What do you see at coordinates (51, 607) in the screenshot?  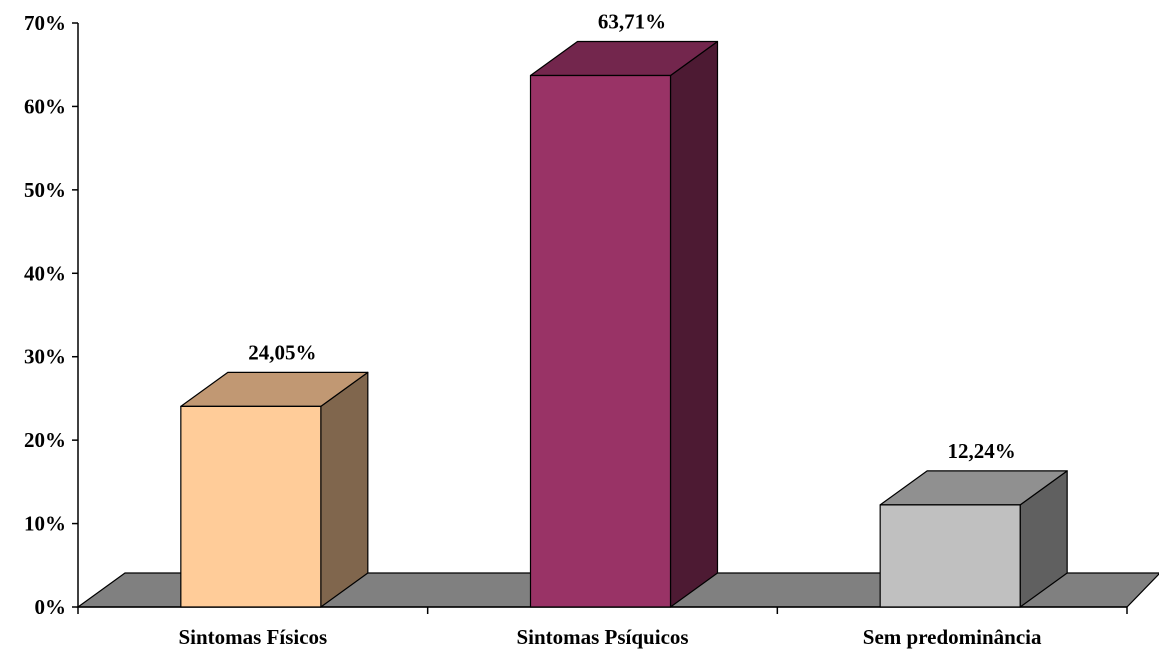 I see `y-tick-label: 0%` at bounding box center [51, 607].